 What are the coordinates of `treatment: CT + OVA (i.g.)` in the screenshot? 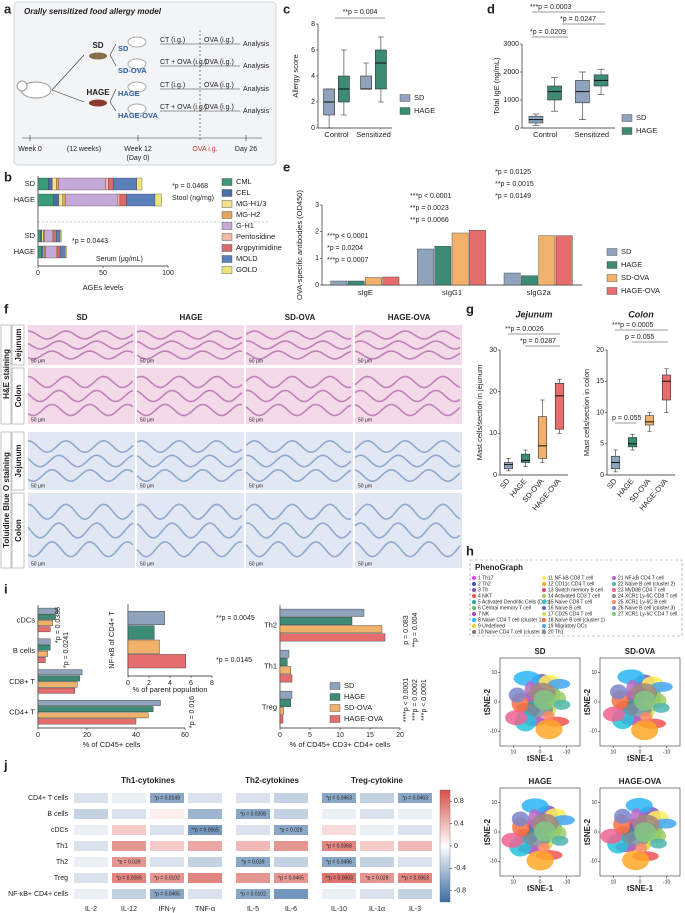 It's located at (183, 107).